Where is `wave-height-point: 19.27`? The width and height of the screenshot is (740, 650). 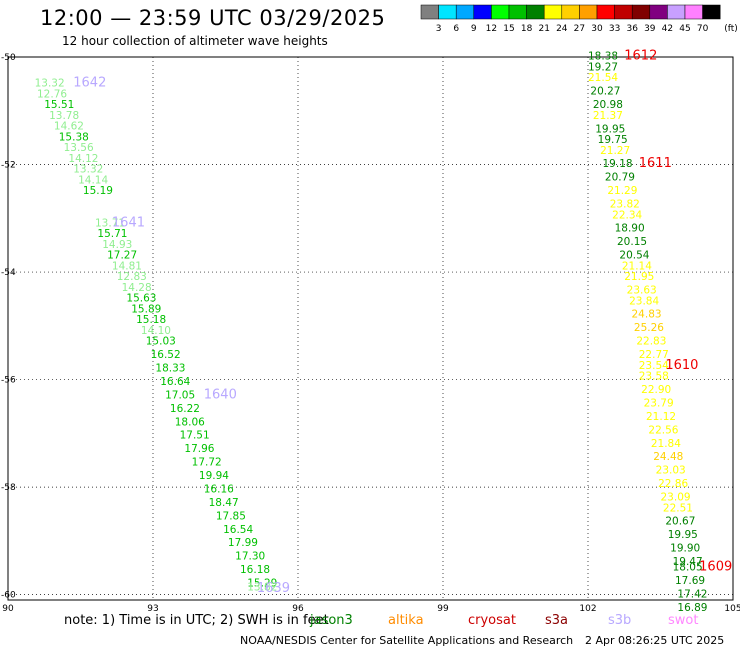 wave-height-point: 19.27 is located at coordinates (603, 67).